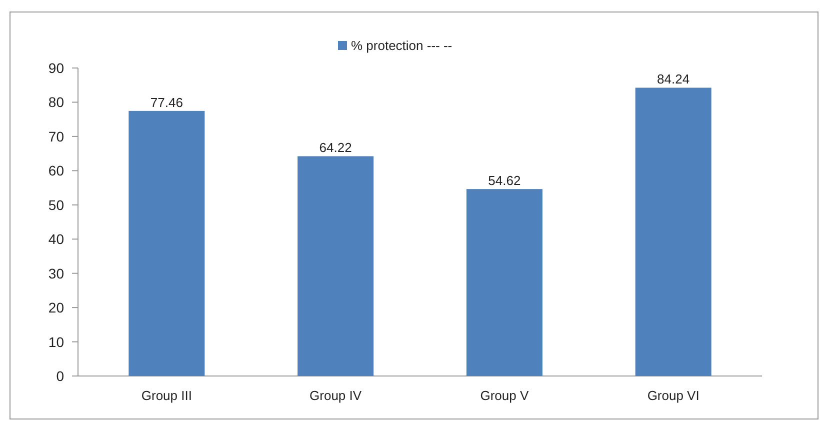  Describe the element at coordinates (673, 395) in the screenshot. I see `x-tick-label: Group VI` at that location.